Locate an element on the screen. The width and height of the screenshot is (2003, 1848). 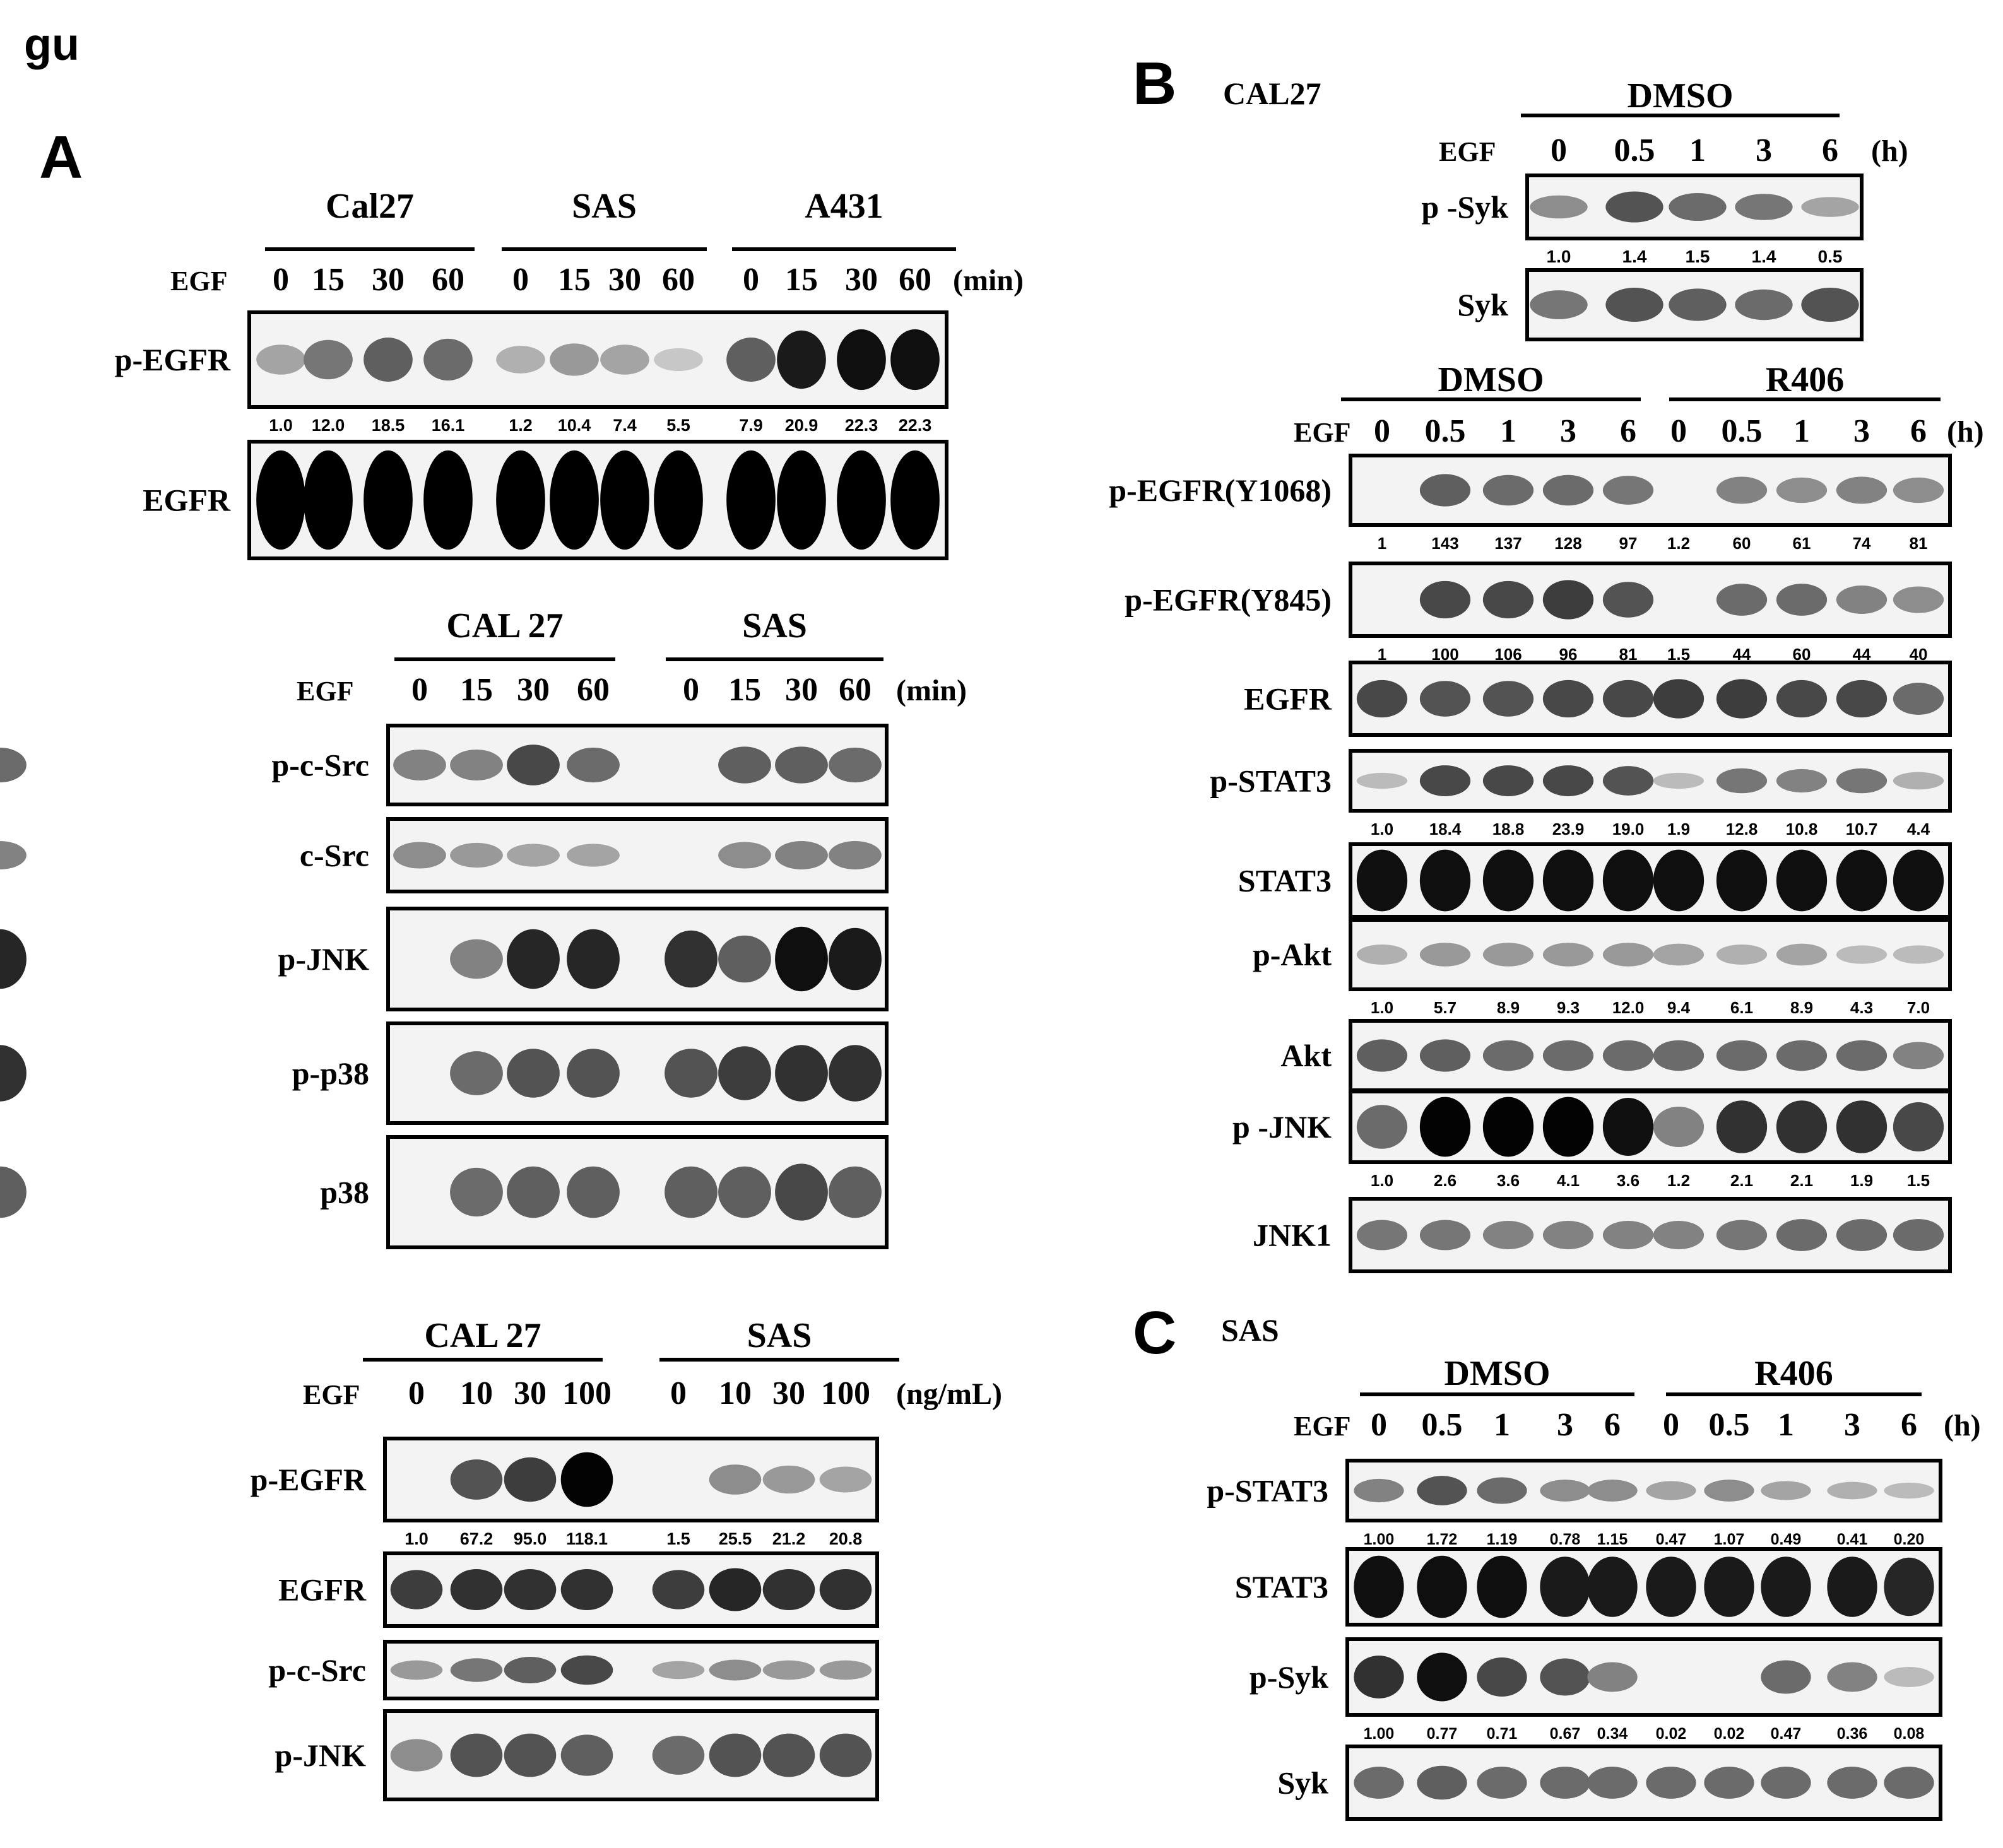
quant-value: 61 is located at coordinates (1802, 543).